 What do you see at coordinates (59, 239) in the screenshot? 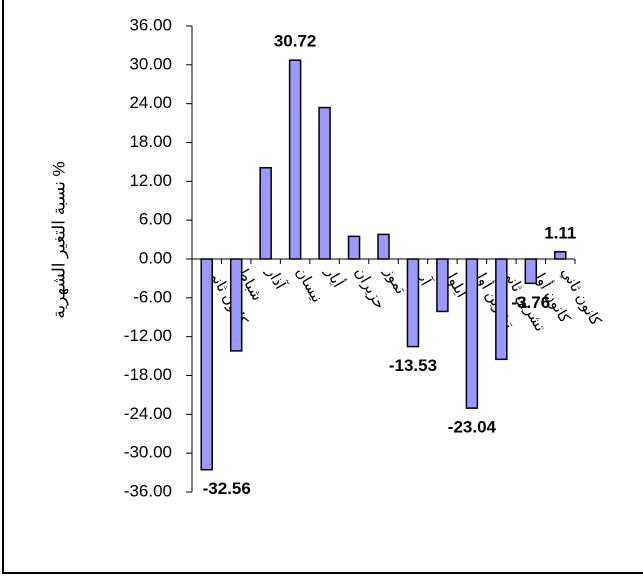
I see `y-axis-label: نسبة التغير الشهرية %` at bounding box center [59, 239].